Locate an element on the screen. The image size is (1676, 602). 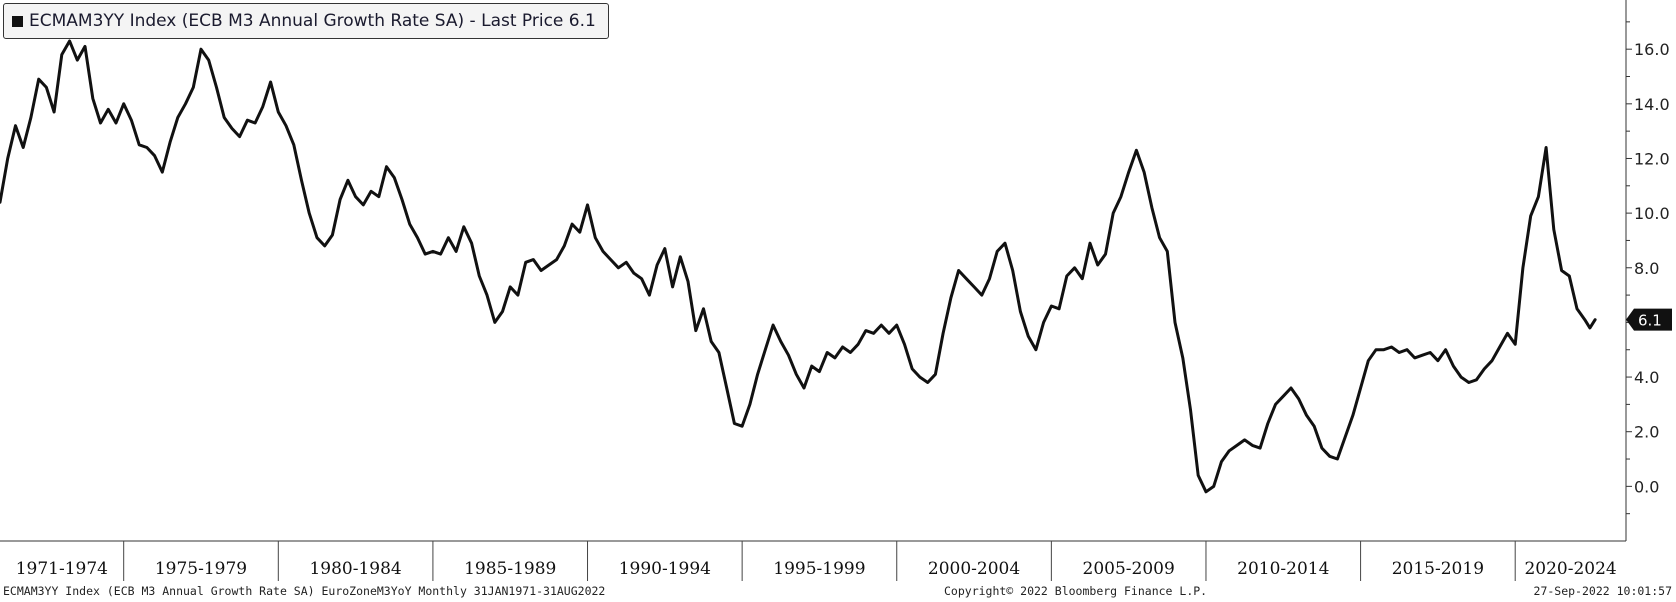
x-period-label: 2010-2014 is located at coordinates (1283, 569).